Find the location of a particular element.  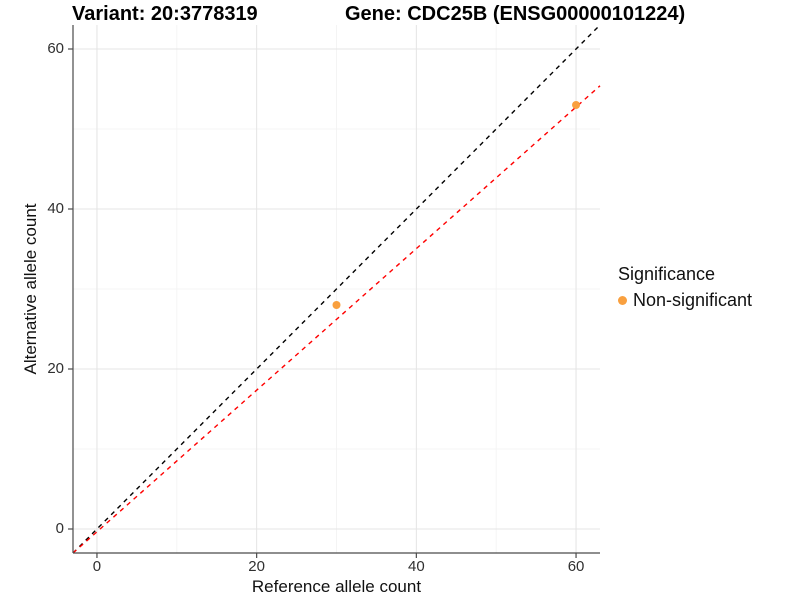

y-tick-label: 20 is located at coordinates (55, 368).